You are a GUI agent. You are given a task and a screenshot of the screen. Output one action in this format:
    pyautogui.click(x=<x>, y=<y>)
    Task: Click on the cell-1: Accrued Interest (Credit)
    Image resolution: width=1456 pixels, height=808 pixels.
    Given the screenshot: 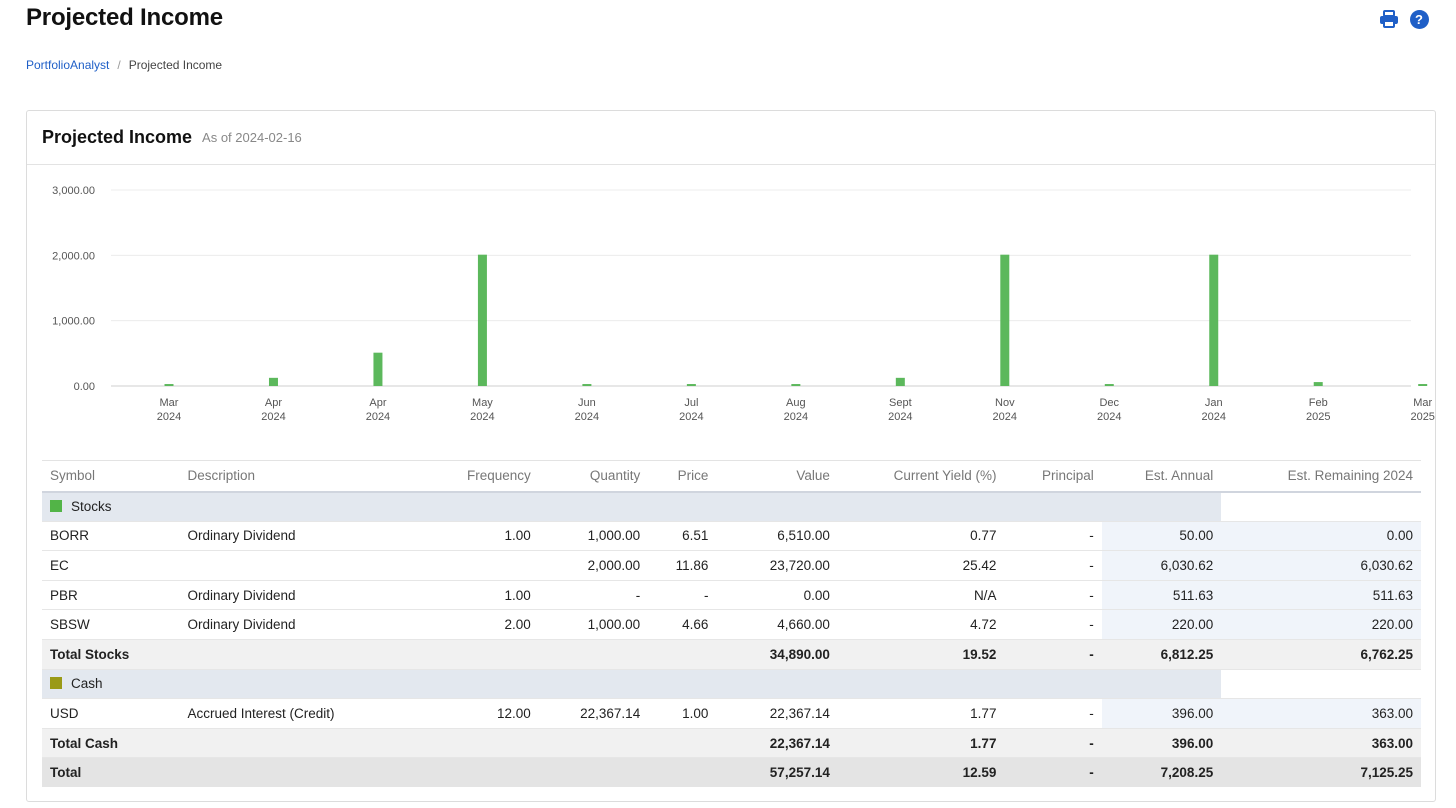 What is the action you would take?
    pyautogui.click(x=261, y=713)
    